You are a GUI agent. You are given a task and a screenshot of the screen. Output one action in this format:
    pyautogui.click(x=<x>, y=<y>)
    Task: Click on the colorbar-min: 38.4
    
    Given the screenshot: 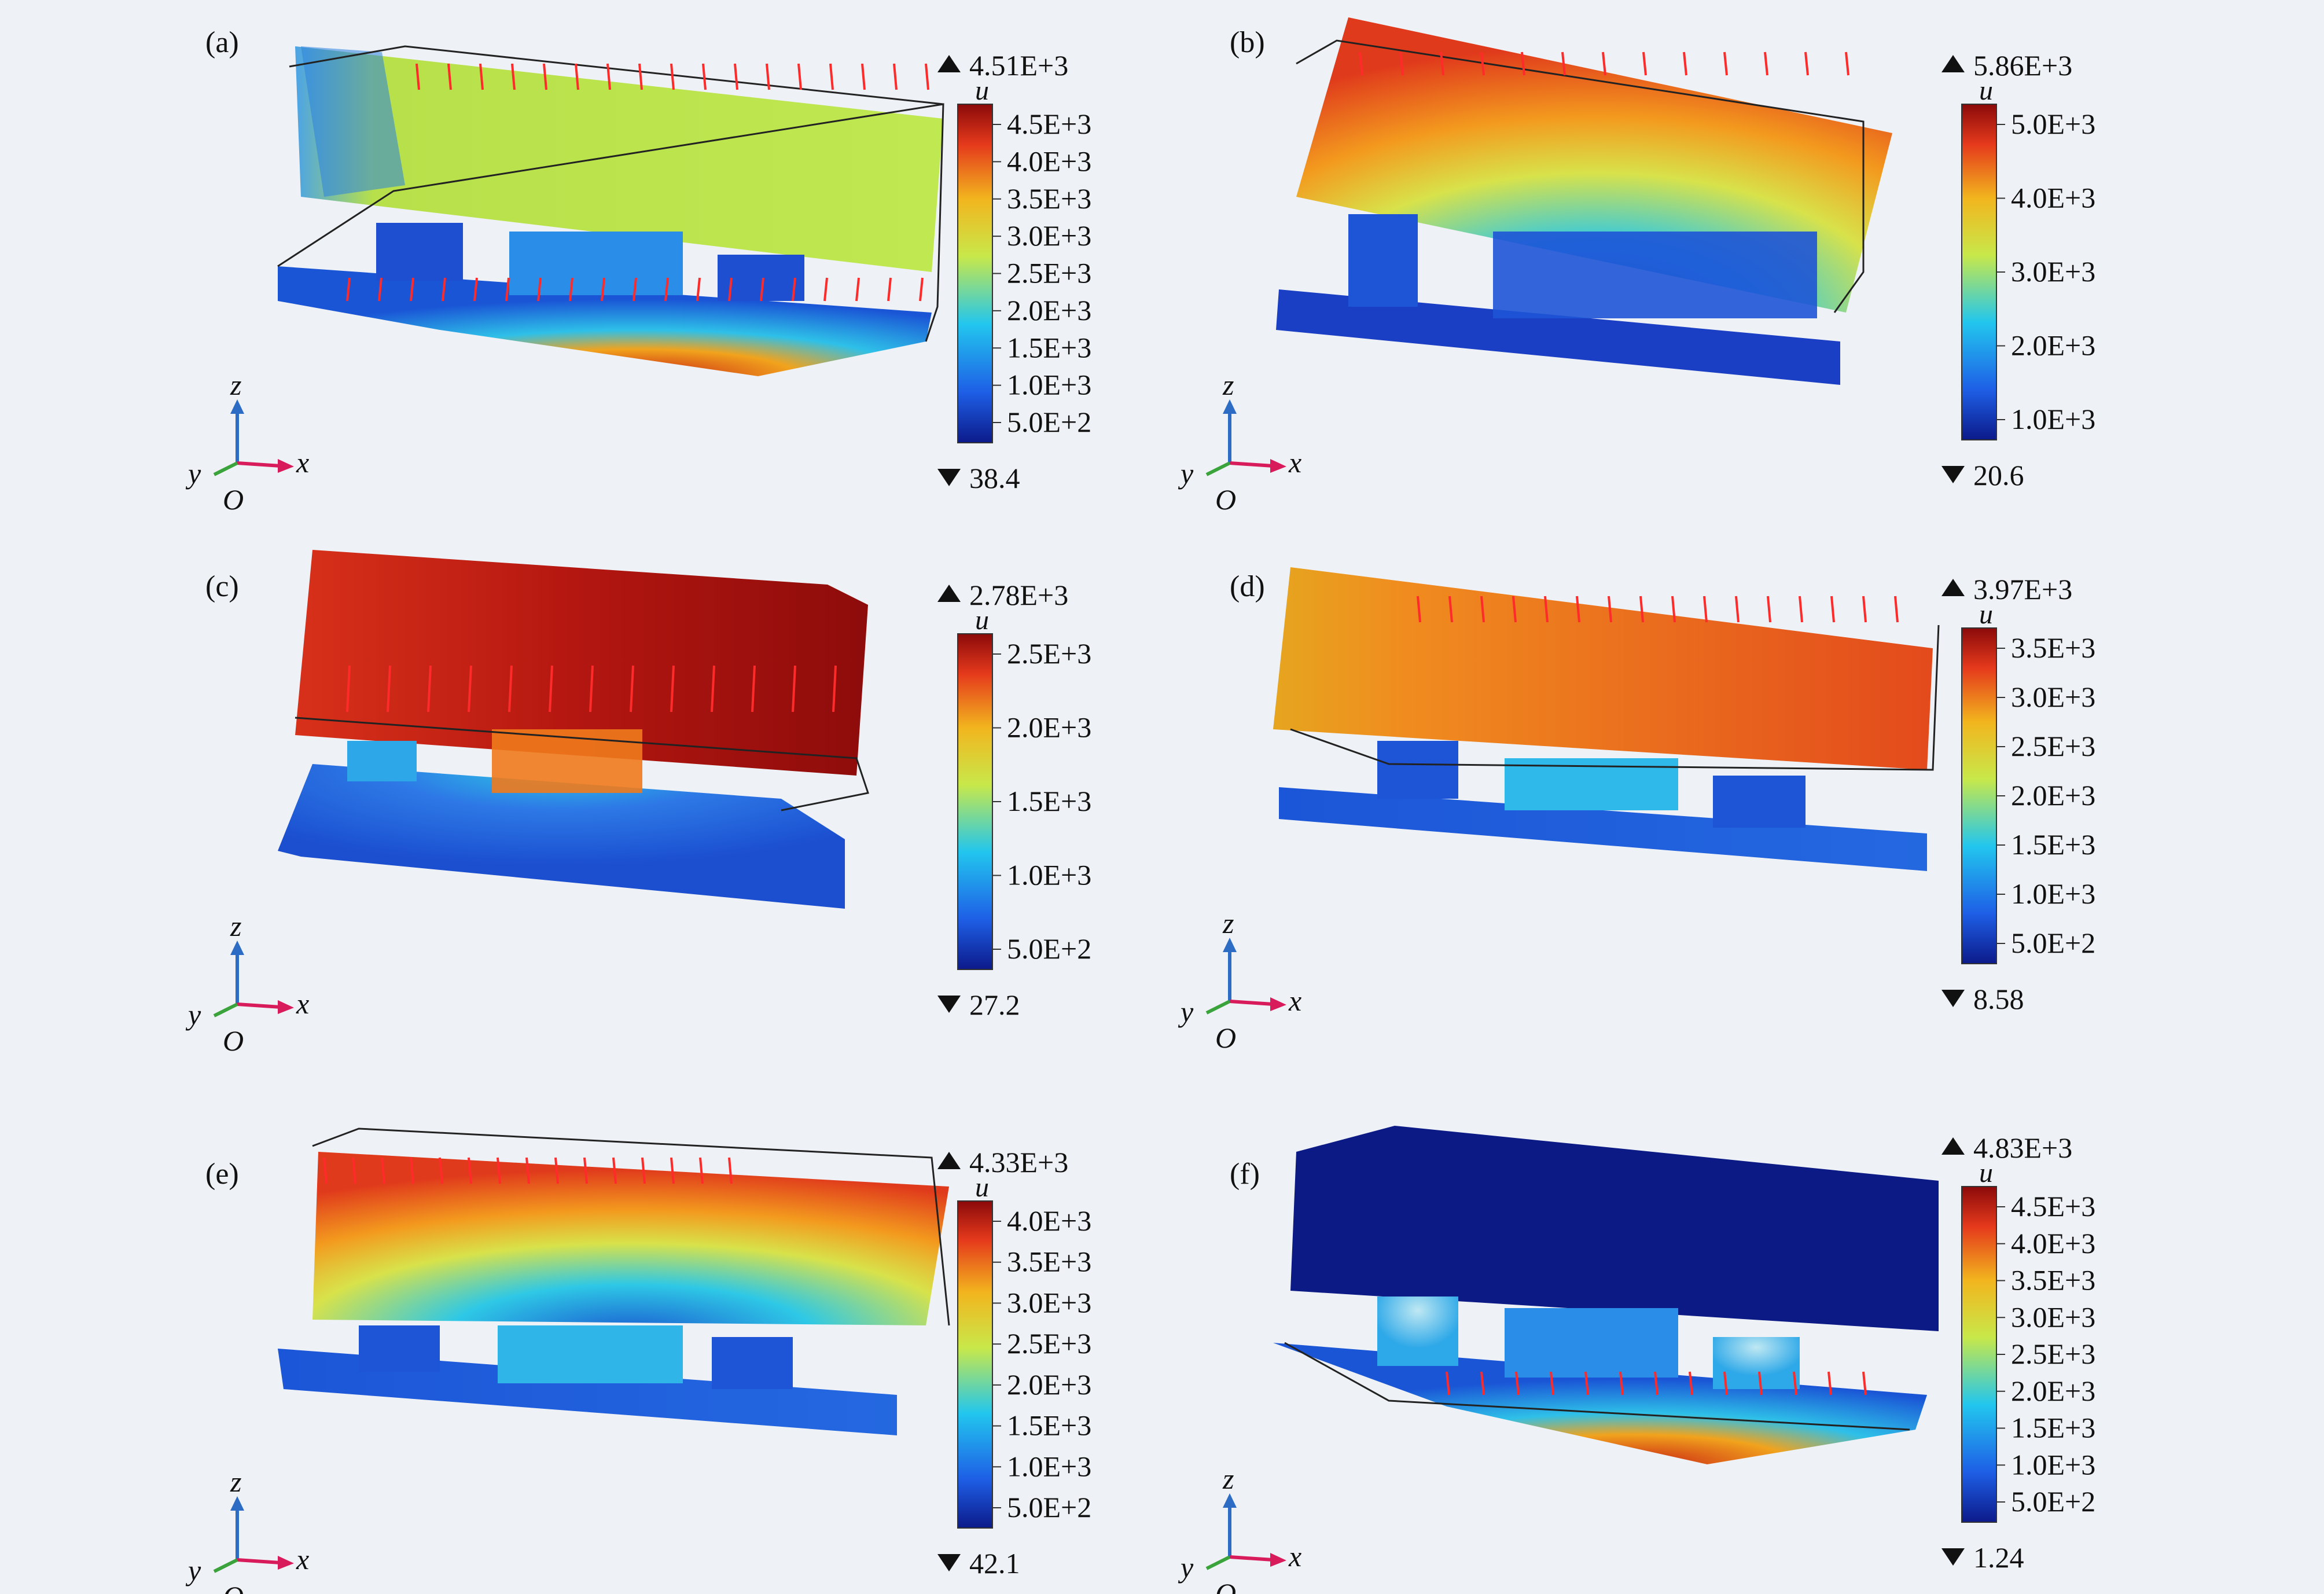 What is the action you would take?
    pyautogui.click(x=994, y=478)
    